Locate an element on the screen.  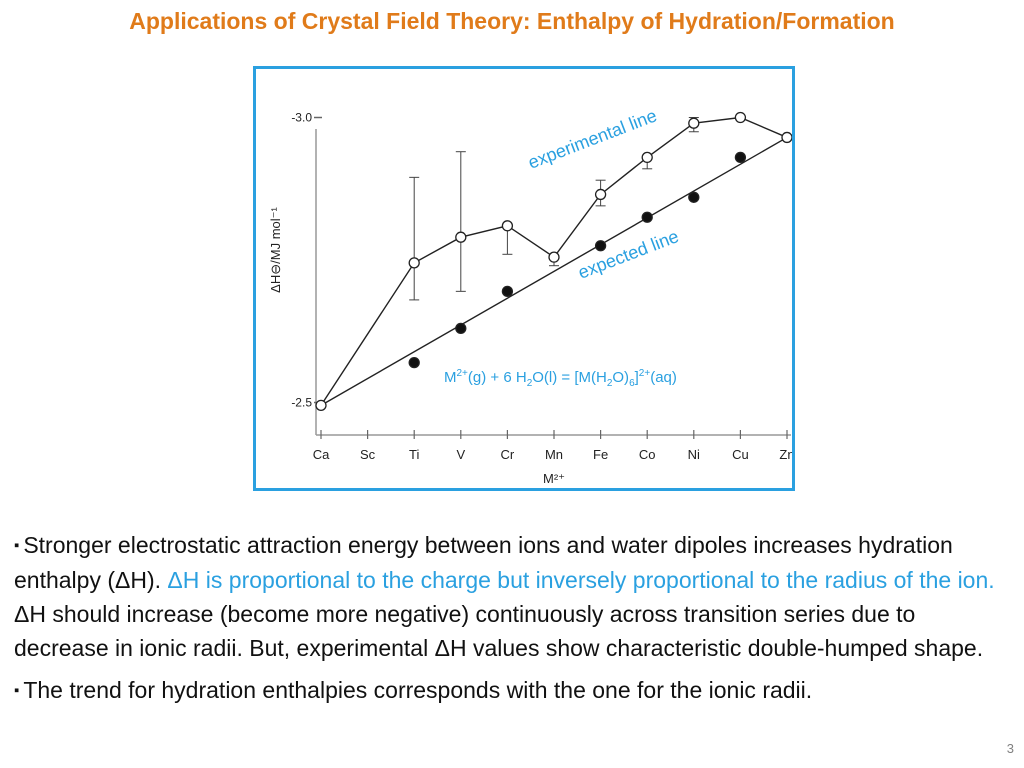
x-tick-label: Ni is located at coordinates (694, 454).